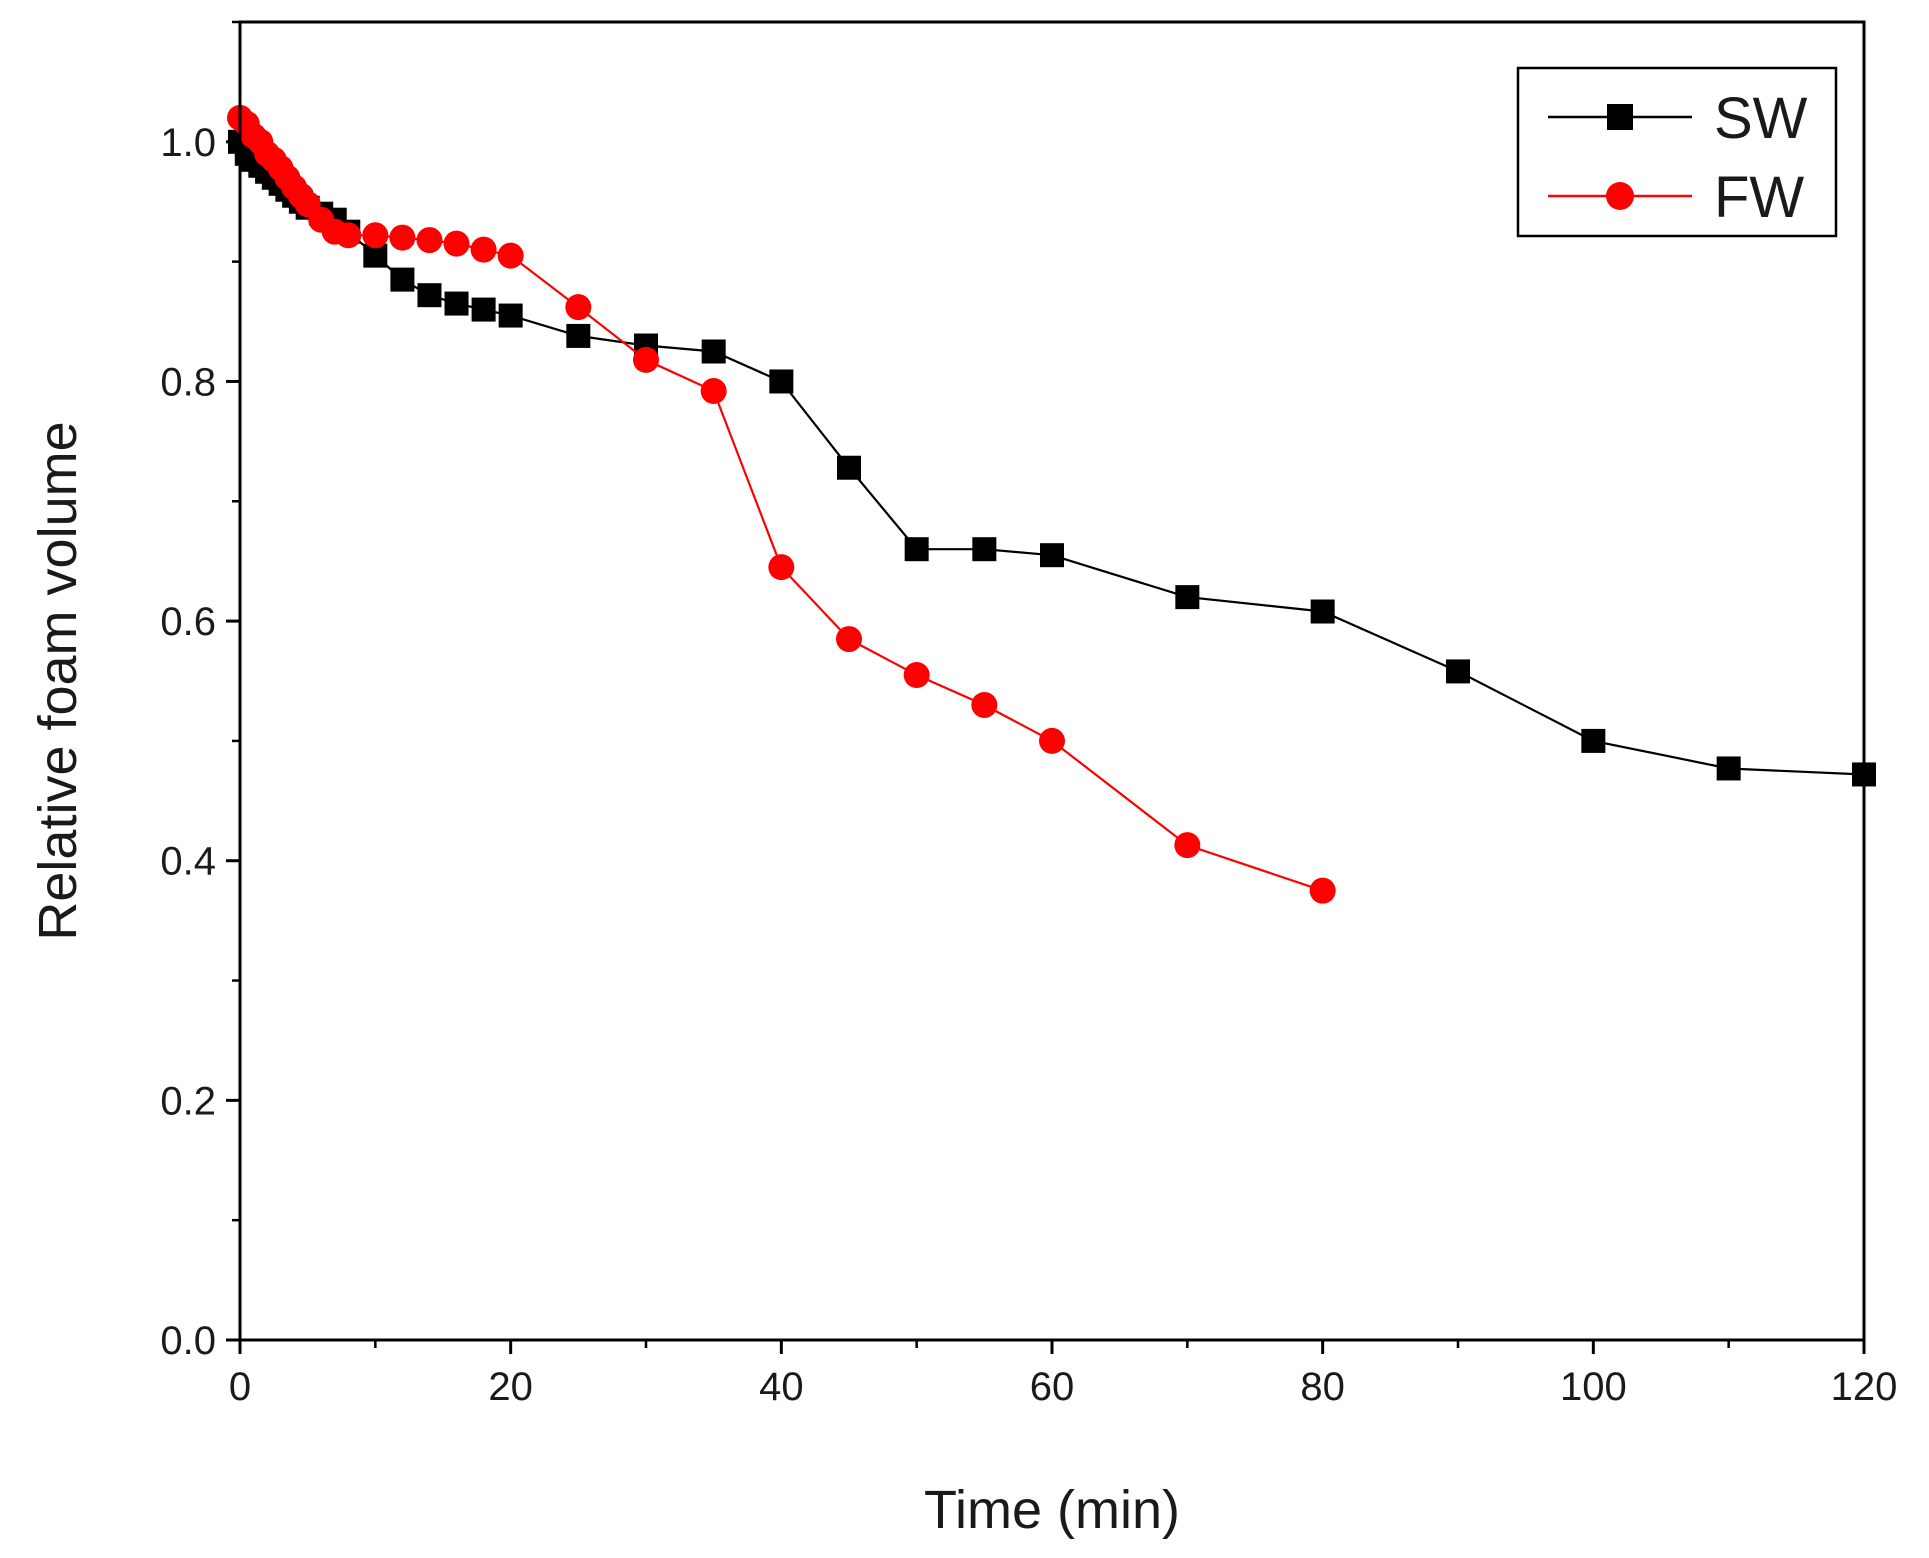  What do you see at coordinates (1052, 1387) in the screenshot?
I see `x-tick-label: 60` at bounding box center [1052, 1387].